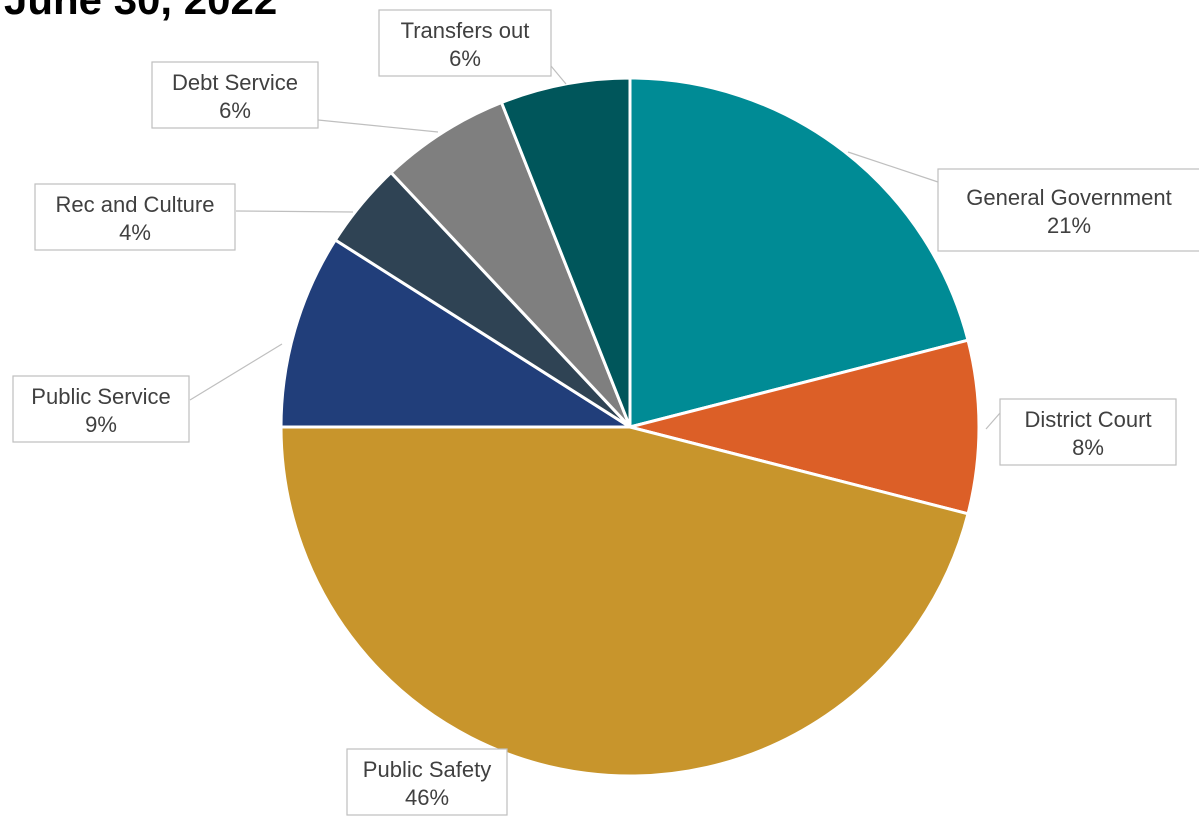  I want to click on pie-slice-district-court, so click(804, 427).